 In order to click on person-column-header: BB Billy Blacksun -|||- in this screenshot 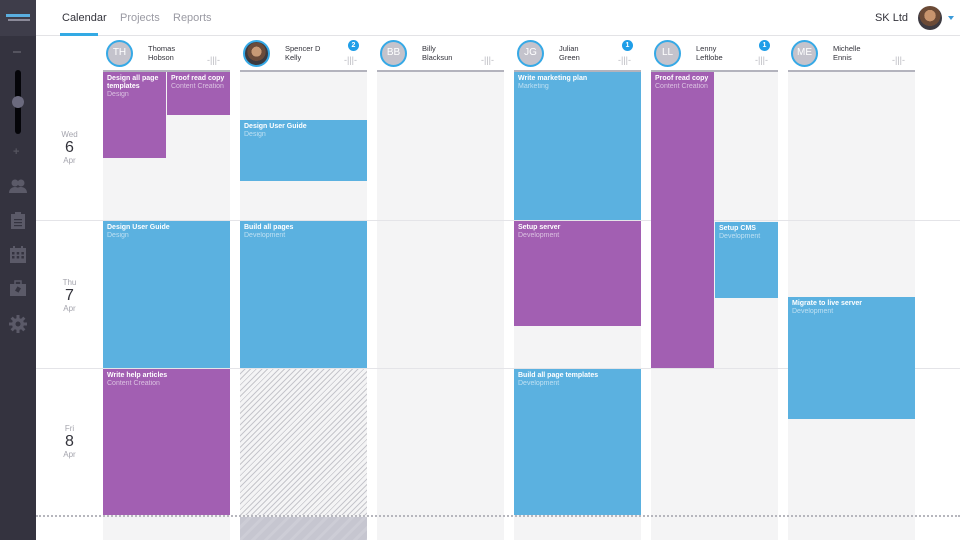, I will do `click(440, 54)`.